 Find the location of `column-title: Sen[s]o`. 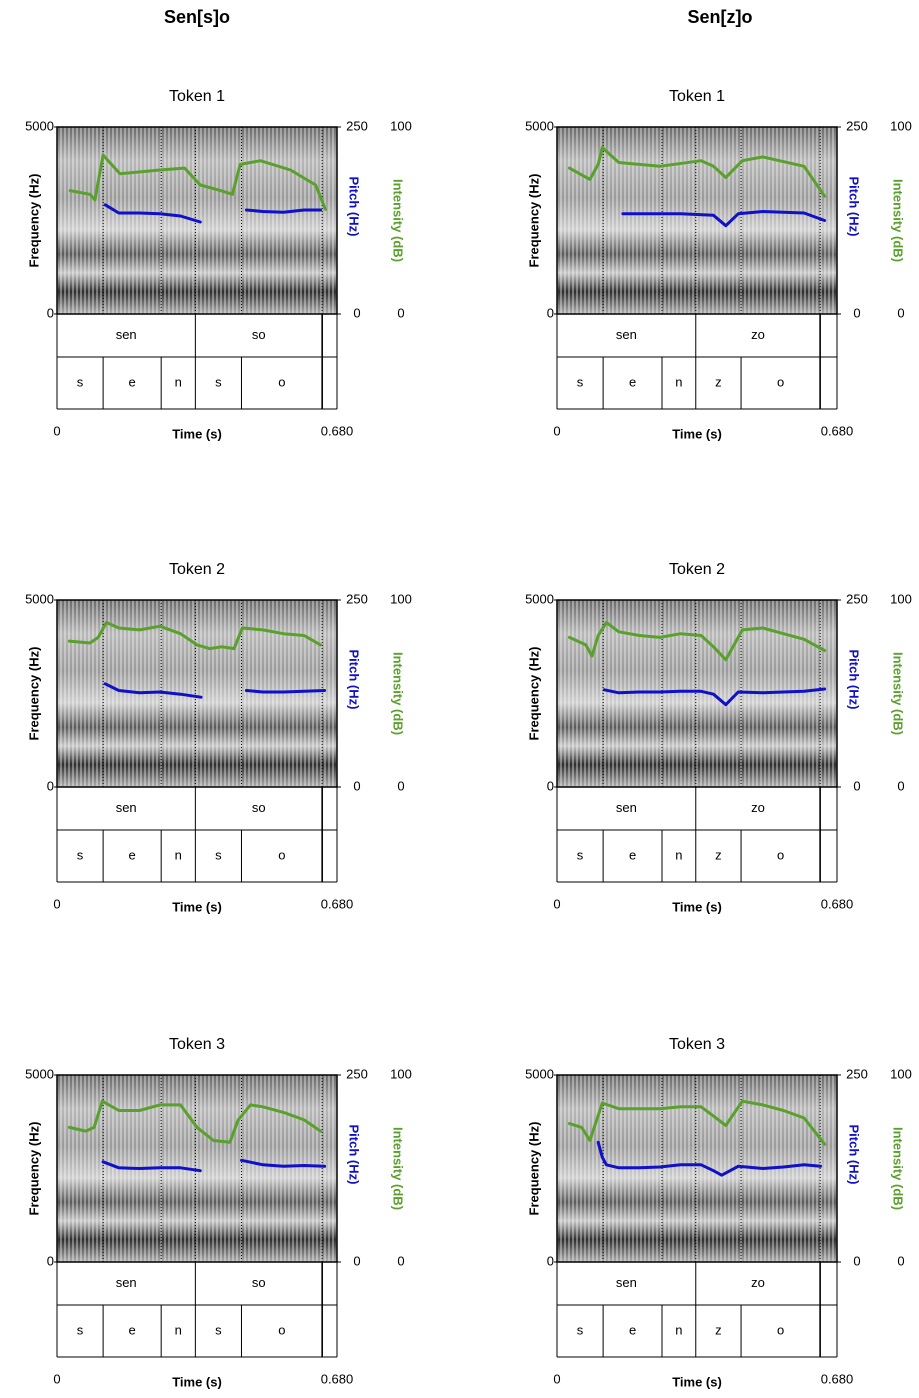

column-title: Sen[s]o is located at coordinates (197, 17).